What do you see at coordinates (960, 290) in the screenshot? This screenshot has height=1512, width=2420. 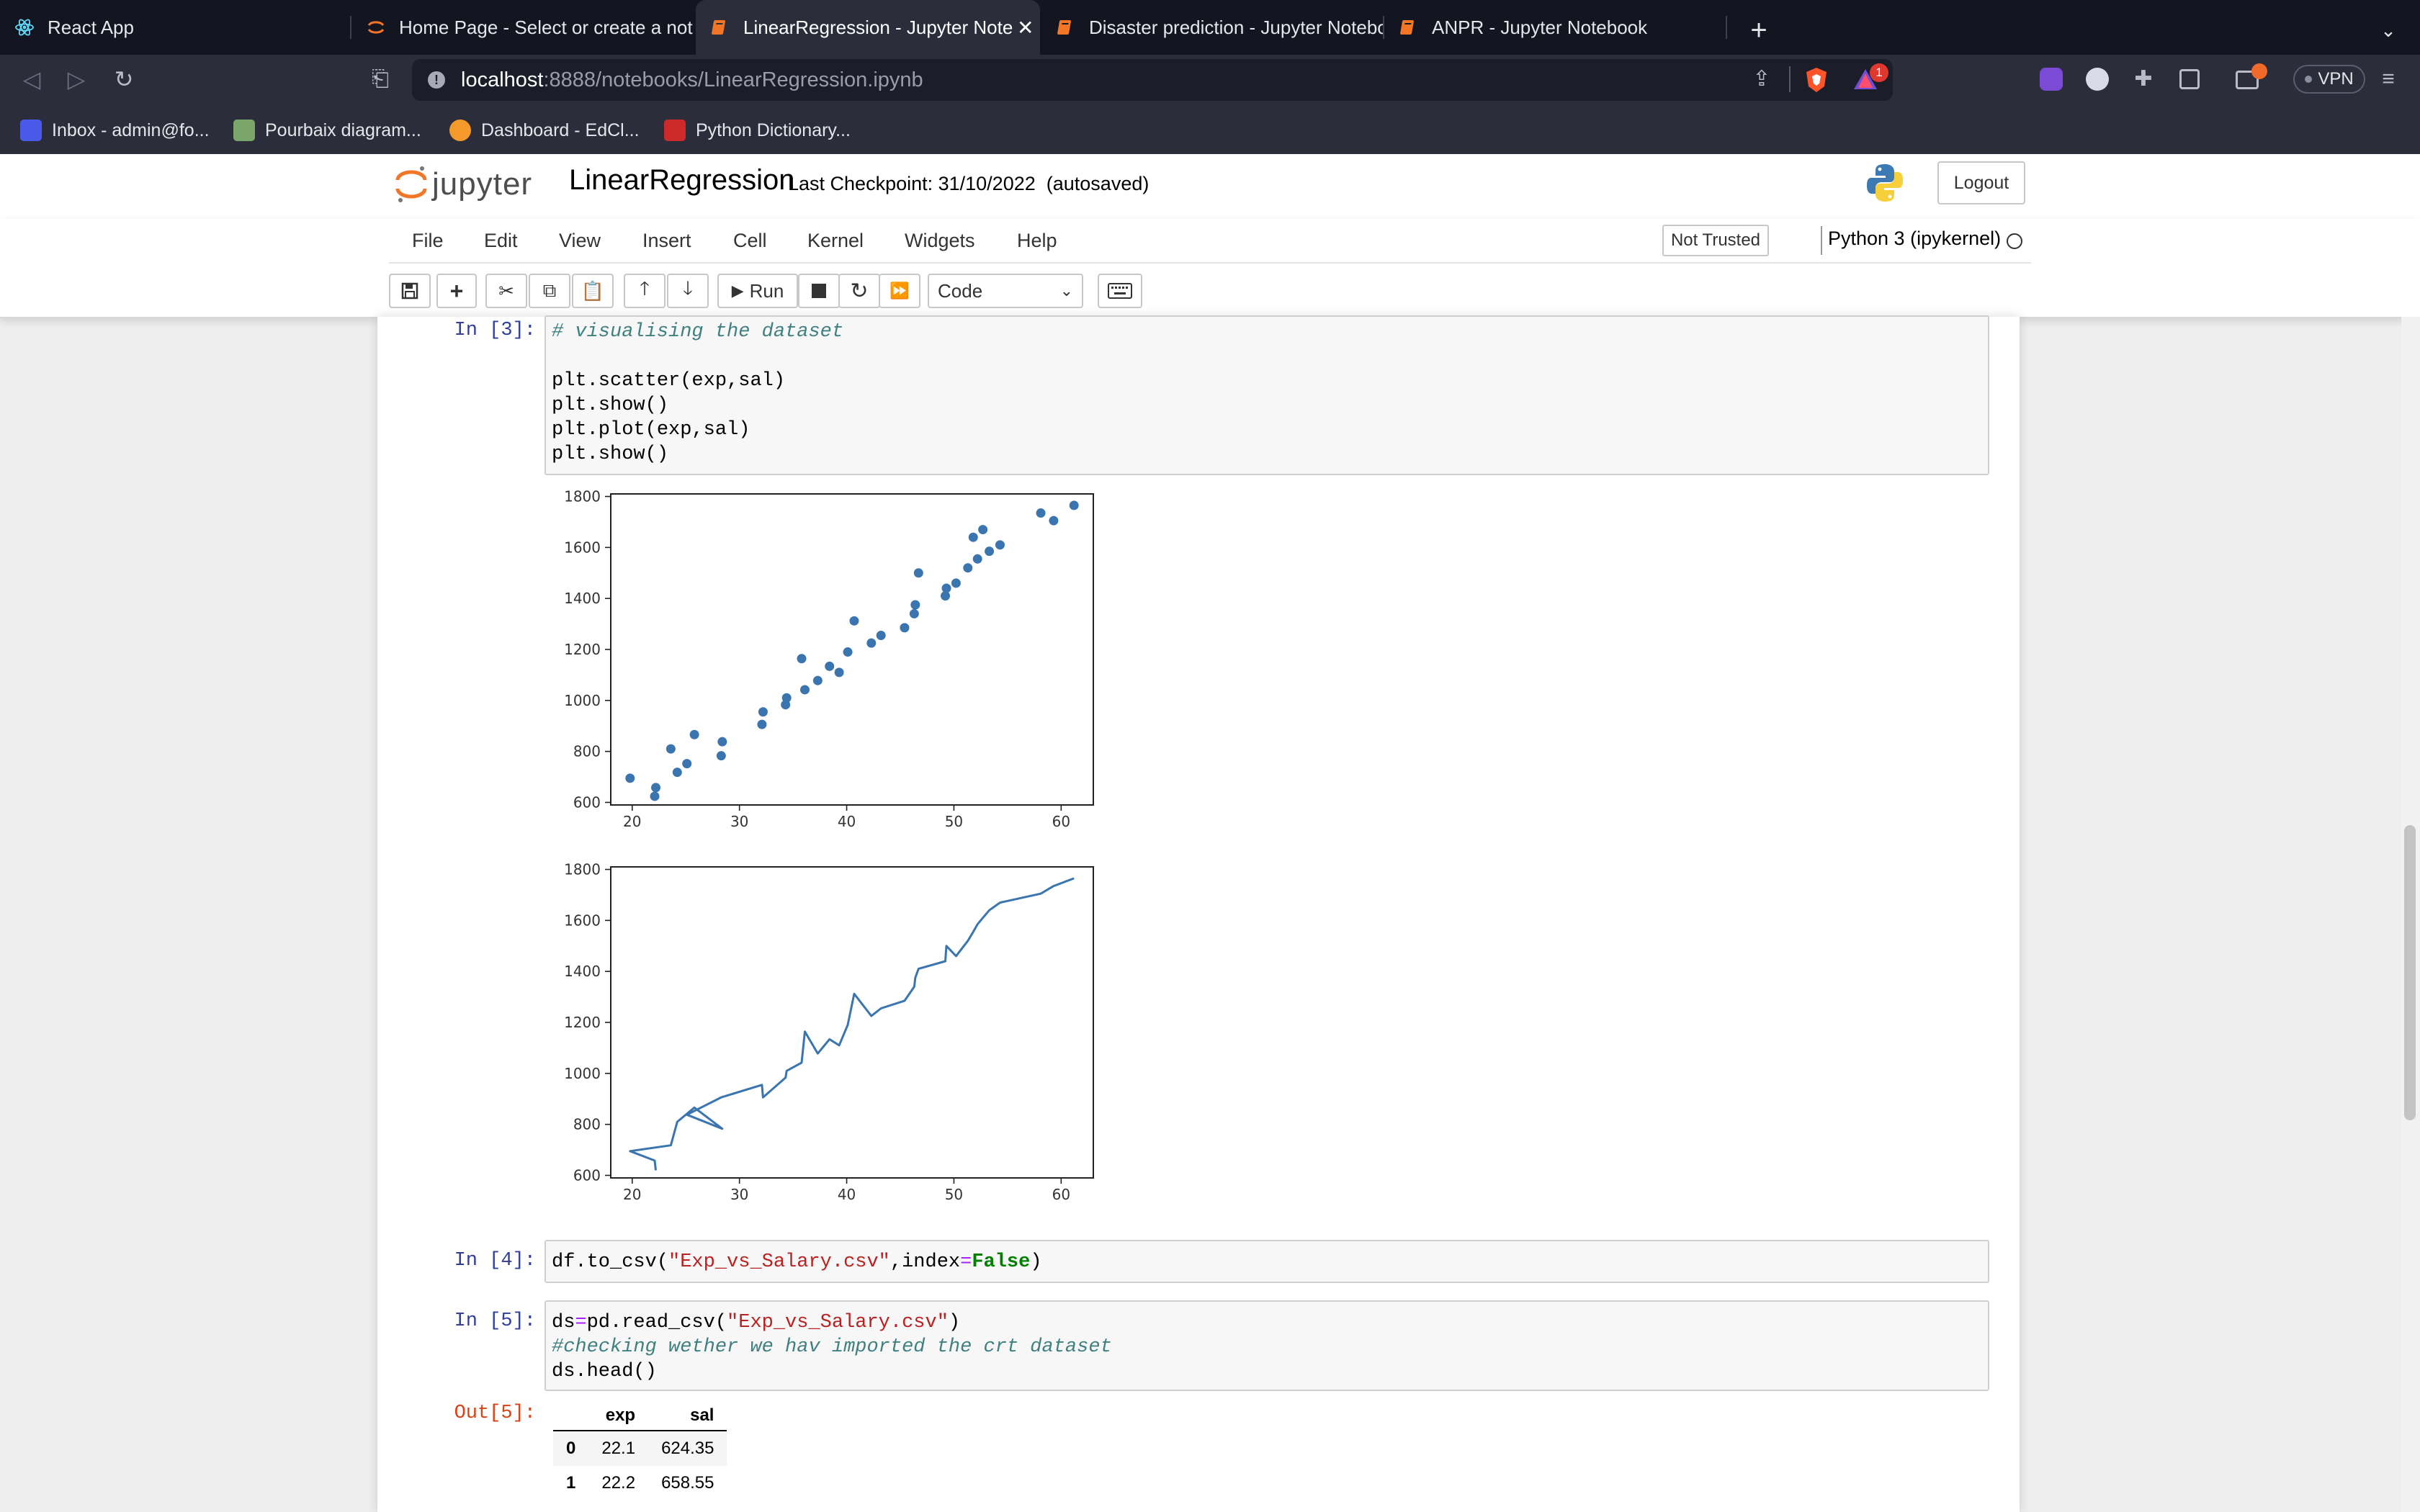 I see `cell-type-value: Code` at bounding box center [960, 290].